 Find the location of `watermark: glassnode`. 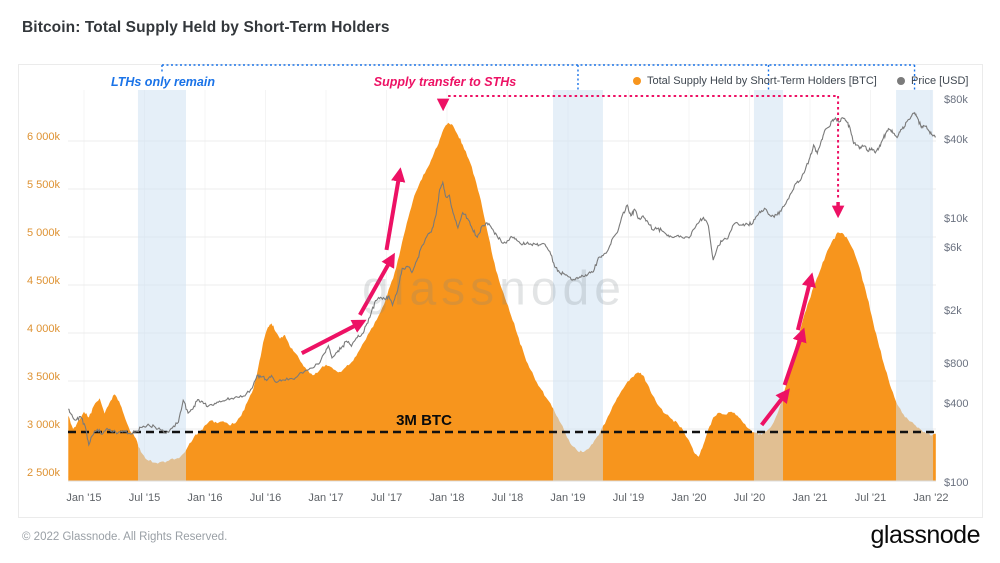

watermark: glassnode is located at coordinates (494, 289).